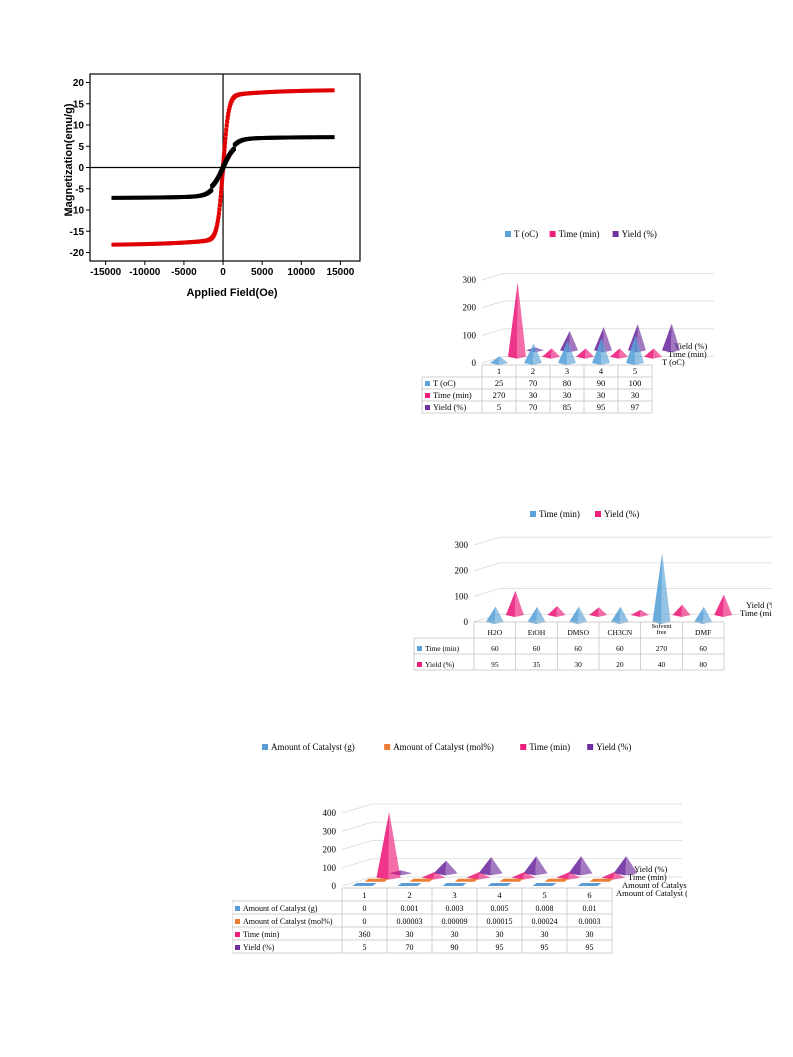 The height and width of the screenshot is (1057, 793). I want to click on x-tick-label: 10000, so click(301, 272).